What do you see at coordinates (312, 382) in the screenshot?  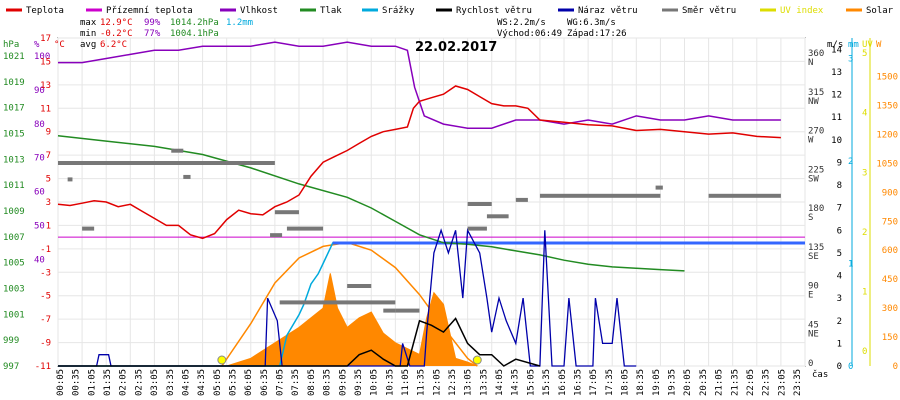 I see `x-tick-label: 08:05` at bounding box center [312, 382].